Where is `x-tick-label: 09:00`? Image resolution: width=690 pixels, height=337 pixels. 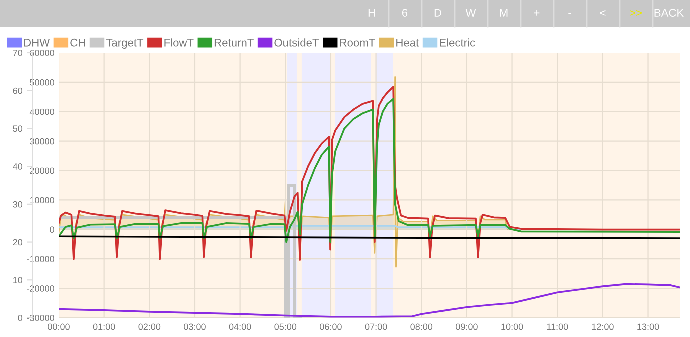 x-tick-label: 09:00 is located at coordinates (467, 327).